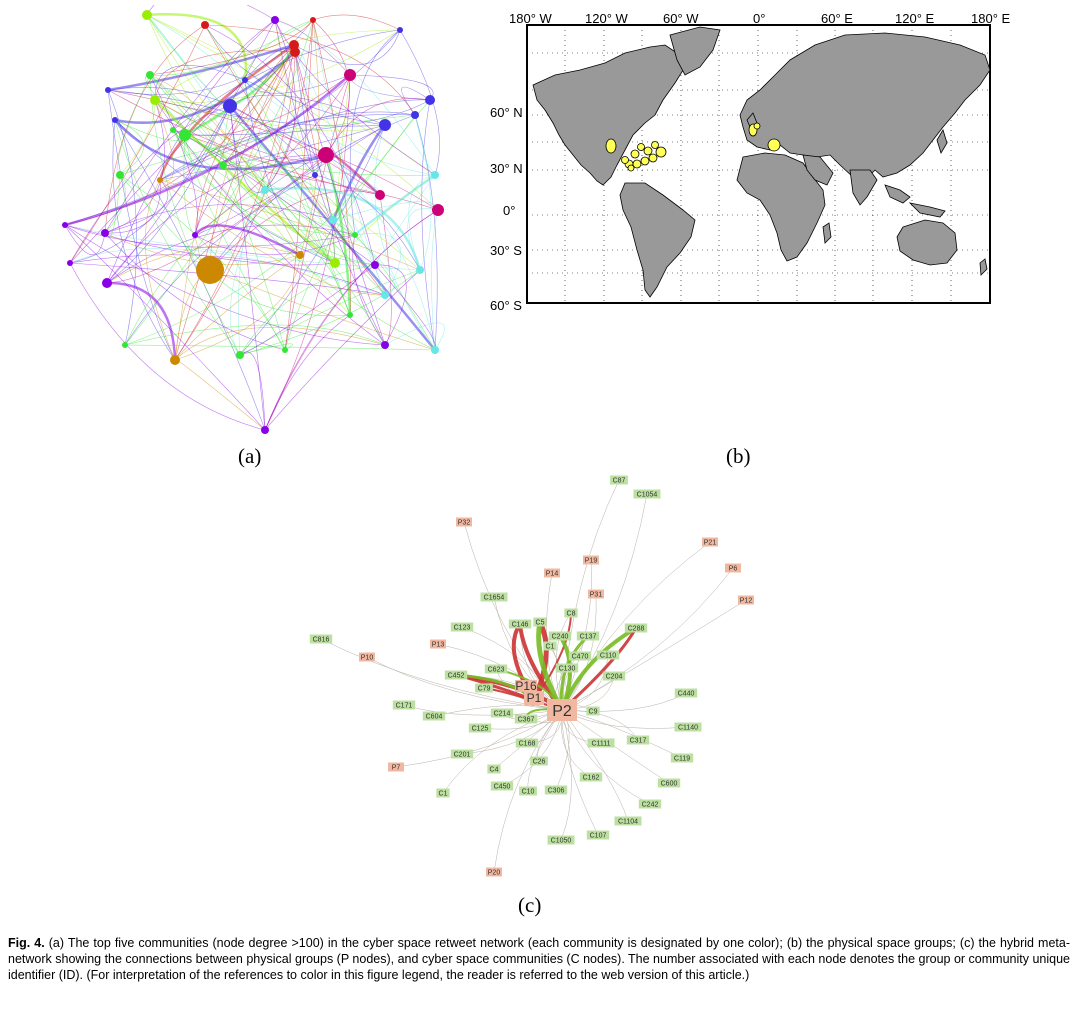 Image resolution: width=1078 pixels, height=1009 pixels. Describe the element at coordinates (484, 689) in the screenshot. I see `c-node: C79` at that location.